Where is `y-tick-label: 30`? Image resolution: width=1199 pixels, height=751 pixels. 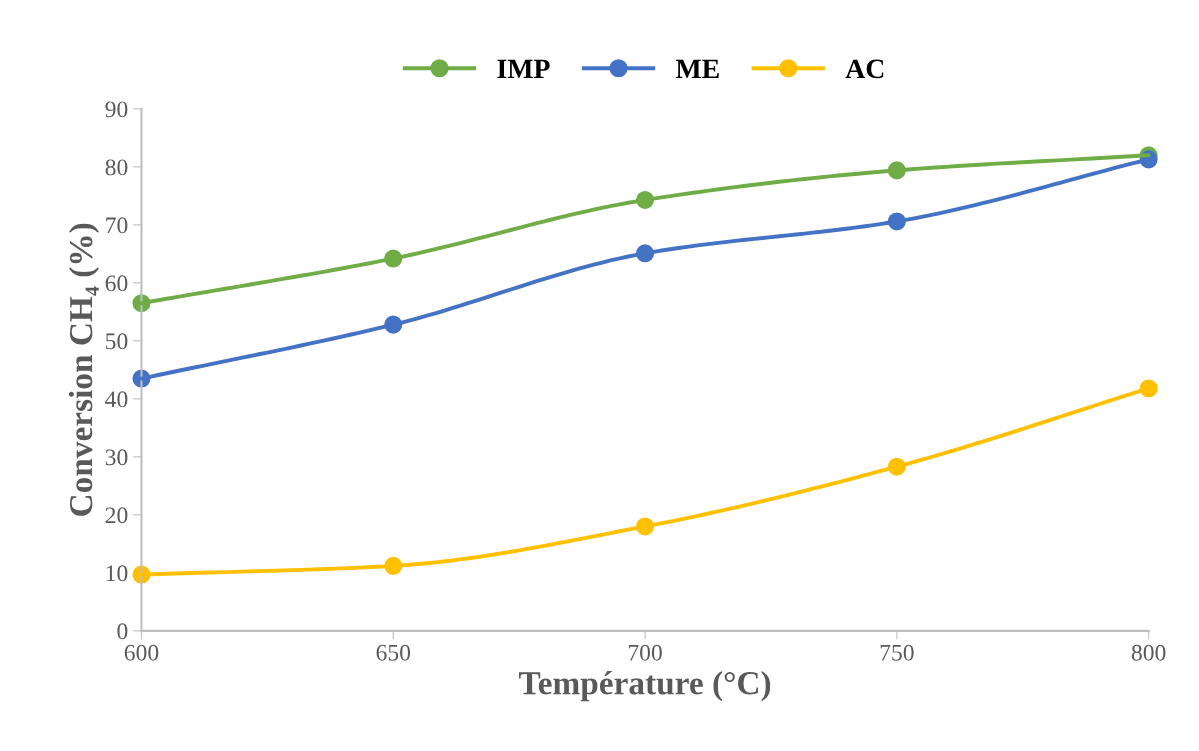 y-tick-label: 30 is located at coordinates (116, 457).